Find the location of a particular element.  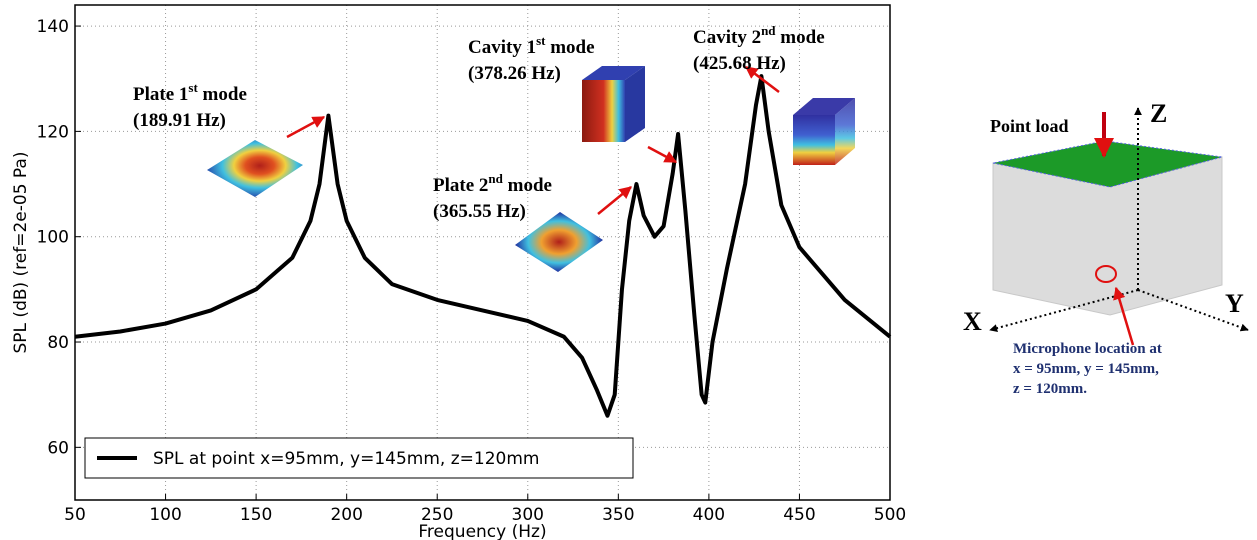

legend-box is located at coordinates (359, 458).